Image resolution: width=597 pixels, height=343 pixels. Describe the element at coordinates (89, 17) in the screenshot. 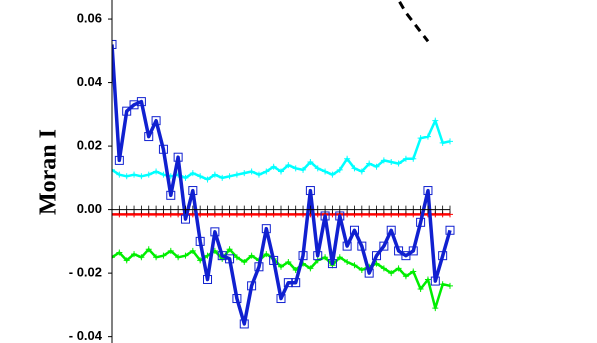

I see `y-tick-label: 0.06` at that location.